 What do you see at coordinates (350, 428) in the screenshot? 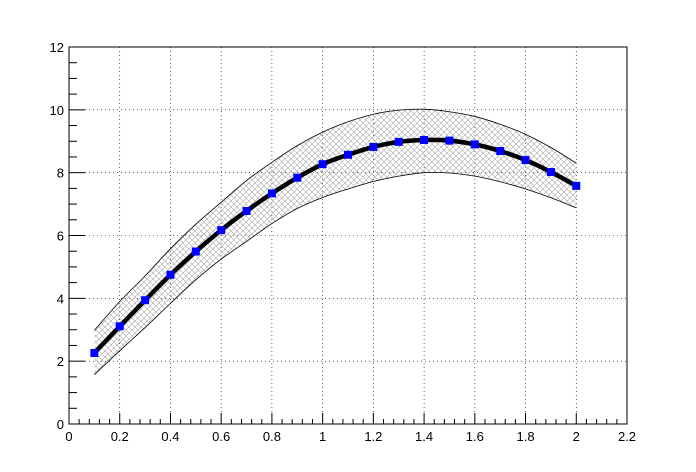
I see `x-axis-ticks: 0 0.2 0.4 0.6 0.8 1 1.2 1.4 1.6 1.8 2 2.2` at bounding box center [350, 428].